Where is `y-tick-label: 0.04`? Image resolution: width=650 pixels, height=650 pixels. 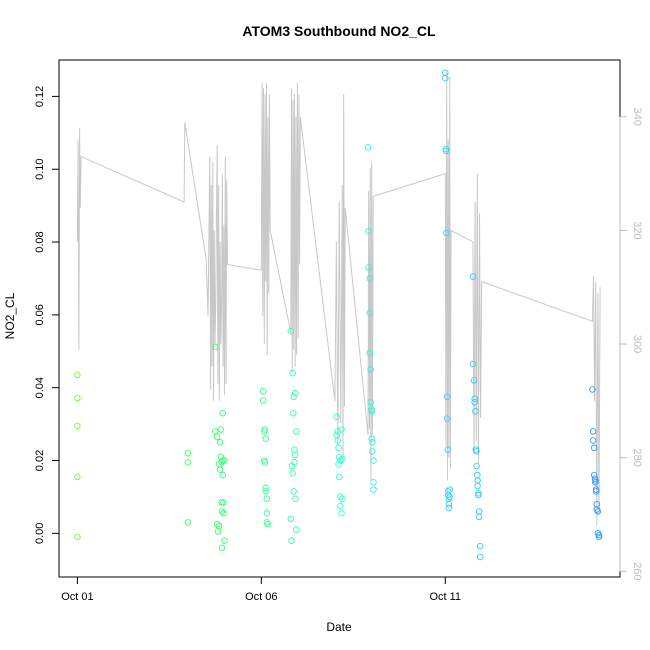 y-tick-label: 0.04 is located at coordinates (40, 387).